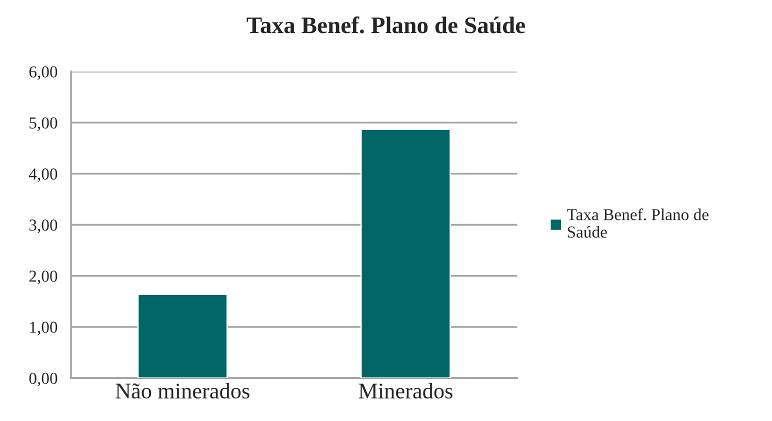 This screenshot has height=421, width=772. I want to click on chart-title: Taxa Benef. Plano de Saúde, so click(386, 25).